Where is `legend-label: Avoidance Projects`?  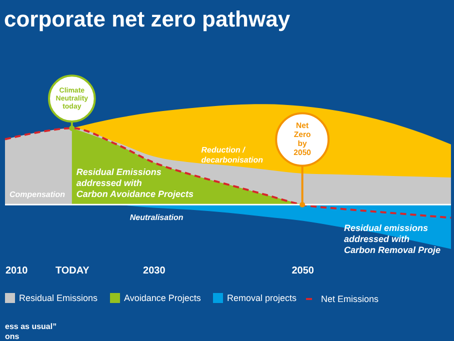 legend-label: Avoidance Projects is located at coordinates (163, 298).